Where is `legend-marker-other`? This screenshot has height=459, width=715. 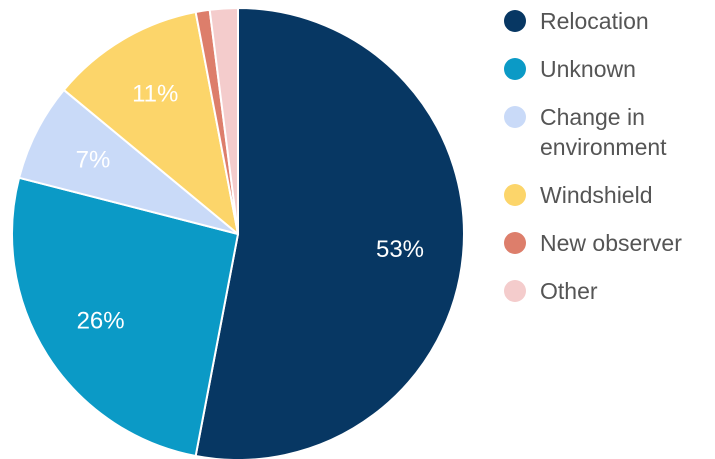
legend-marker-other is located at coordinates (515, 291).